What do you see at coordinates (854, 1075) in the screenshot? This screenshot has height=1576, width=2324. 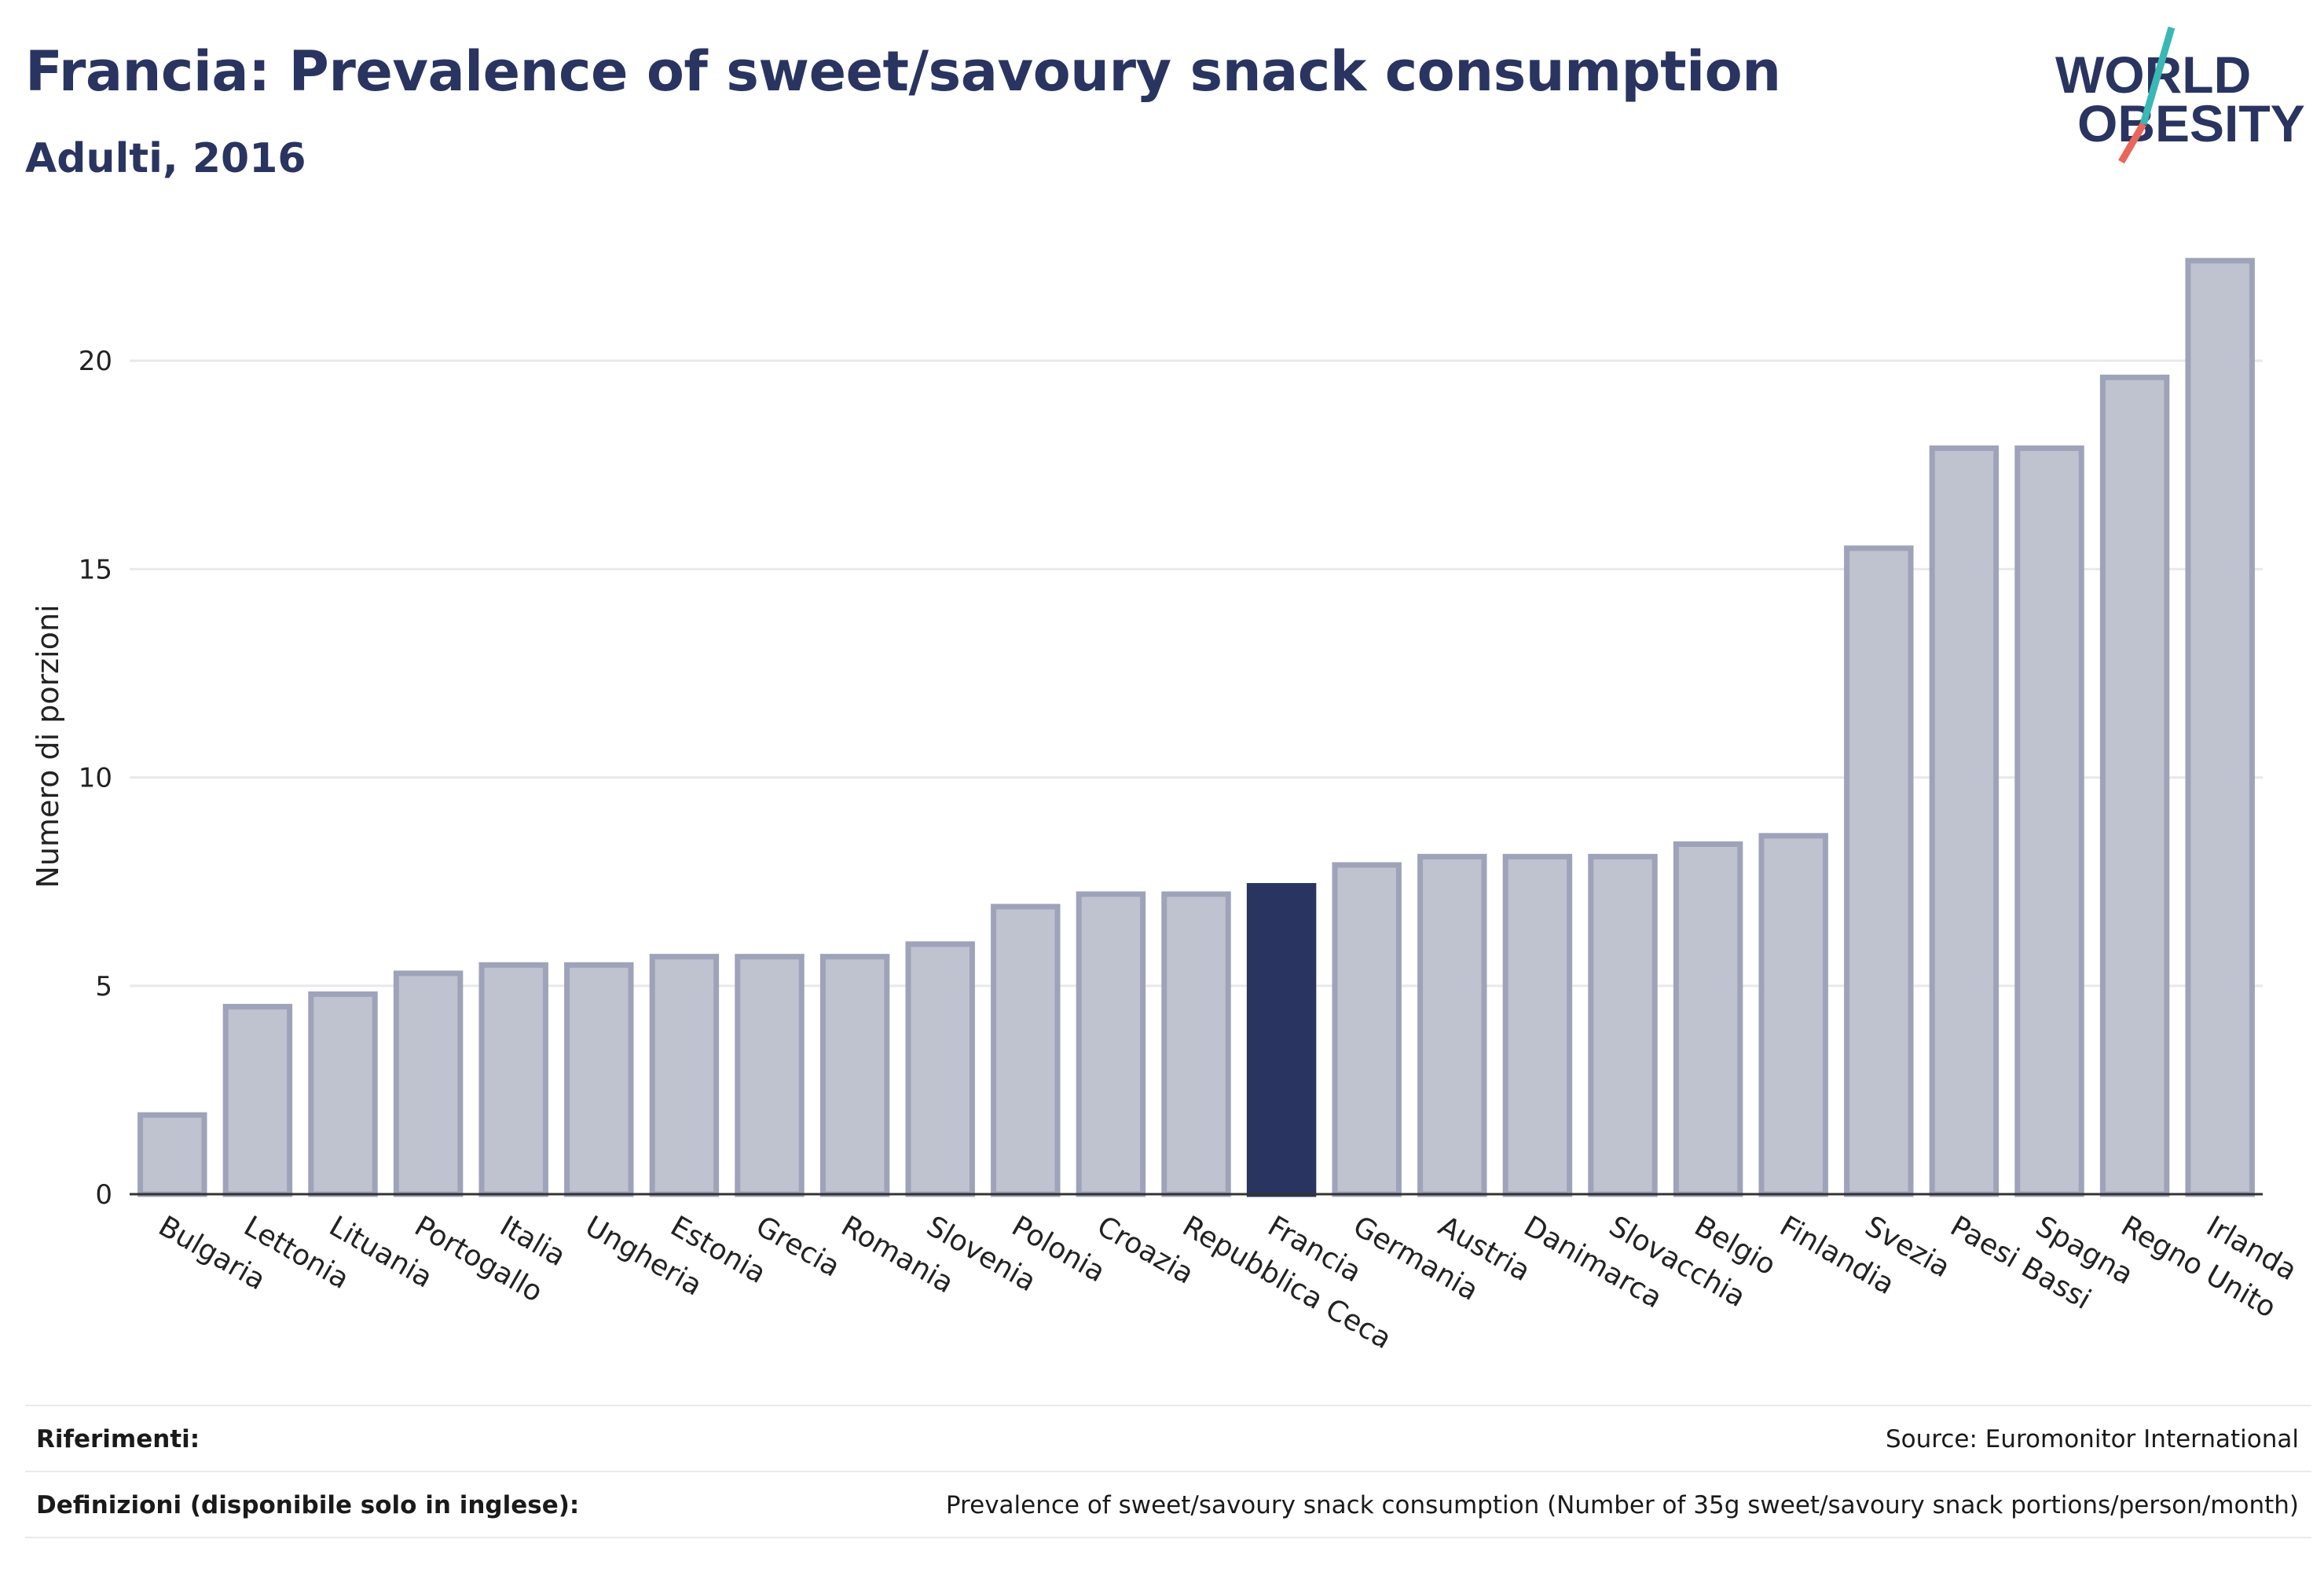 I see `bar-romania` at bounding box center [854, 1075].